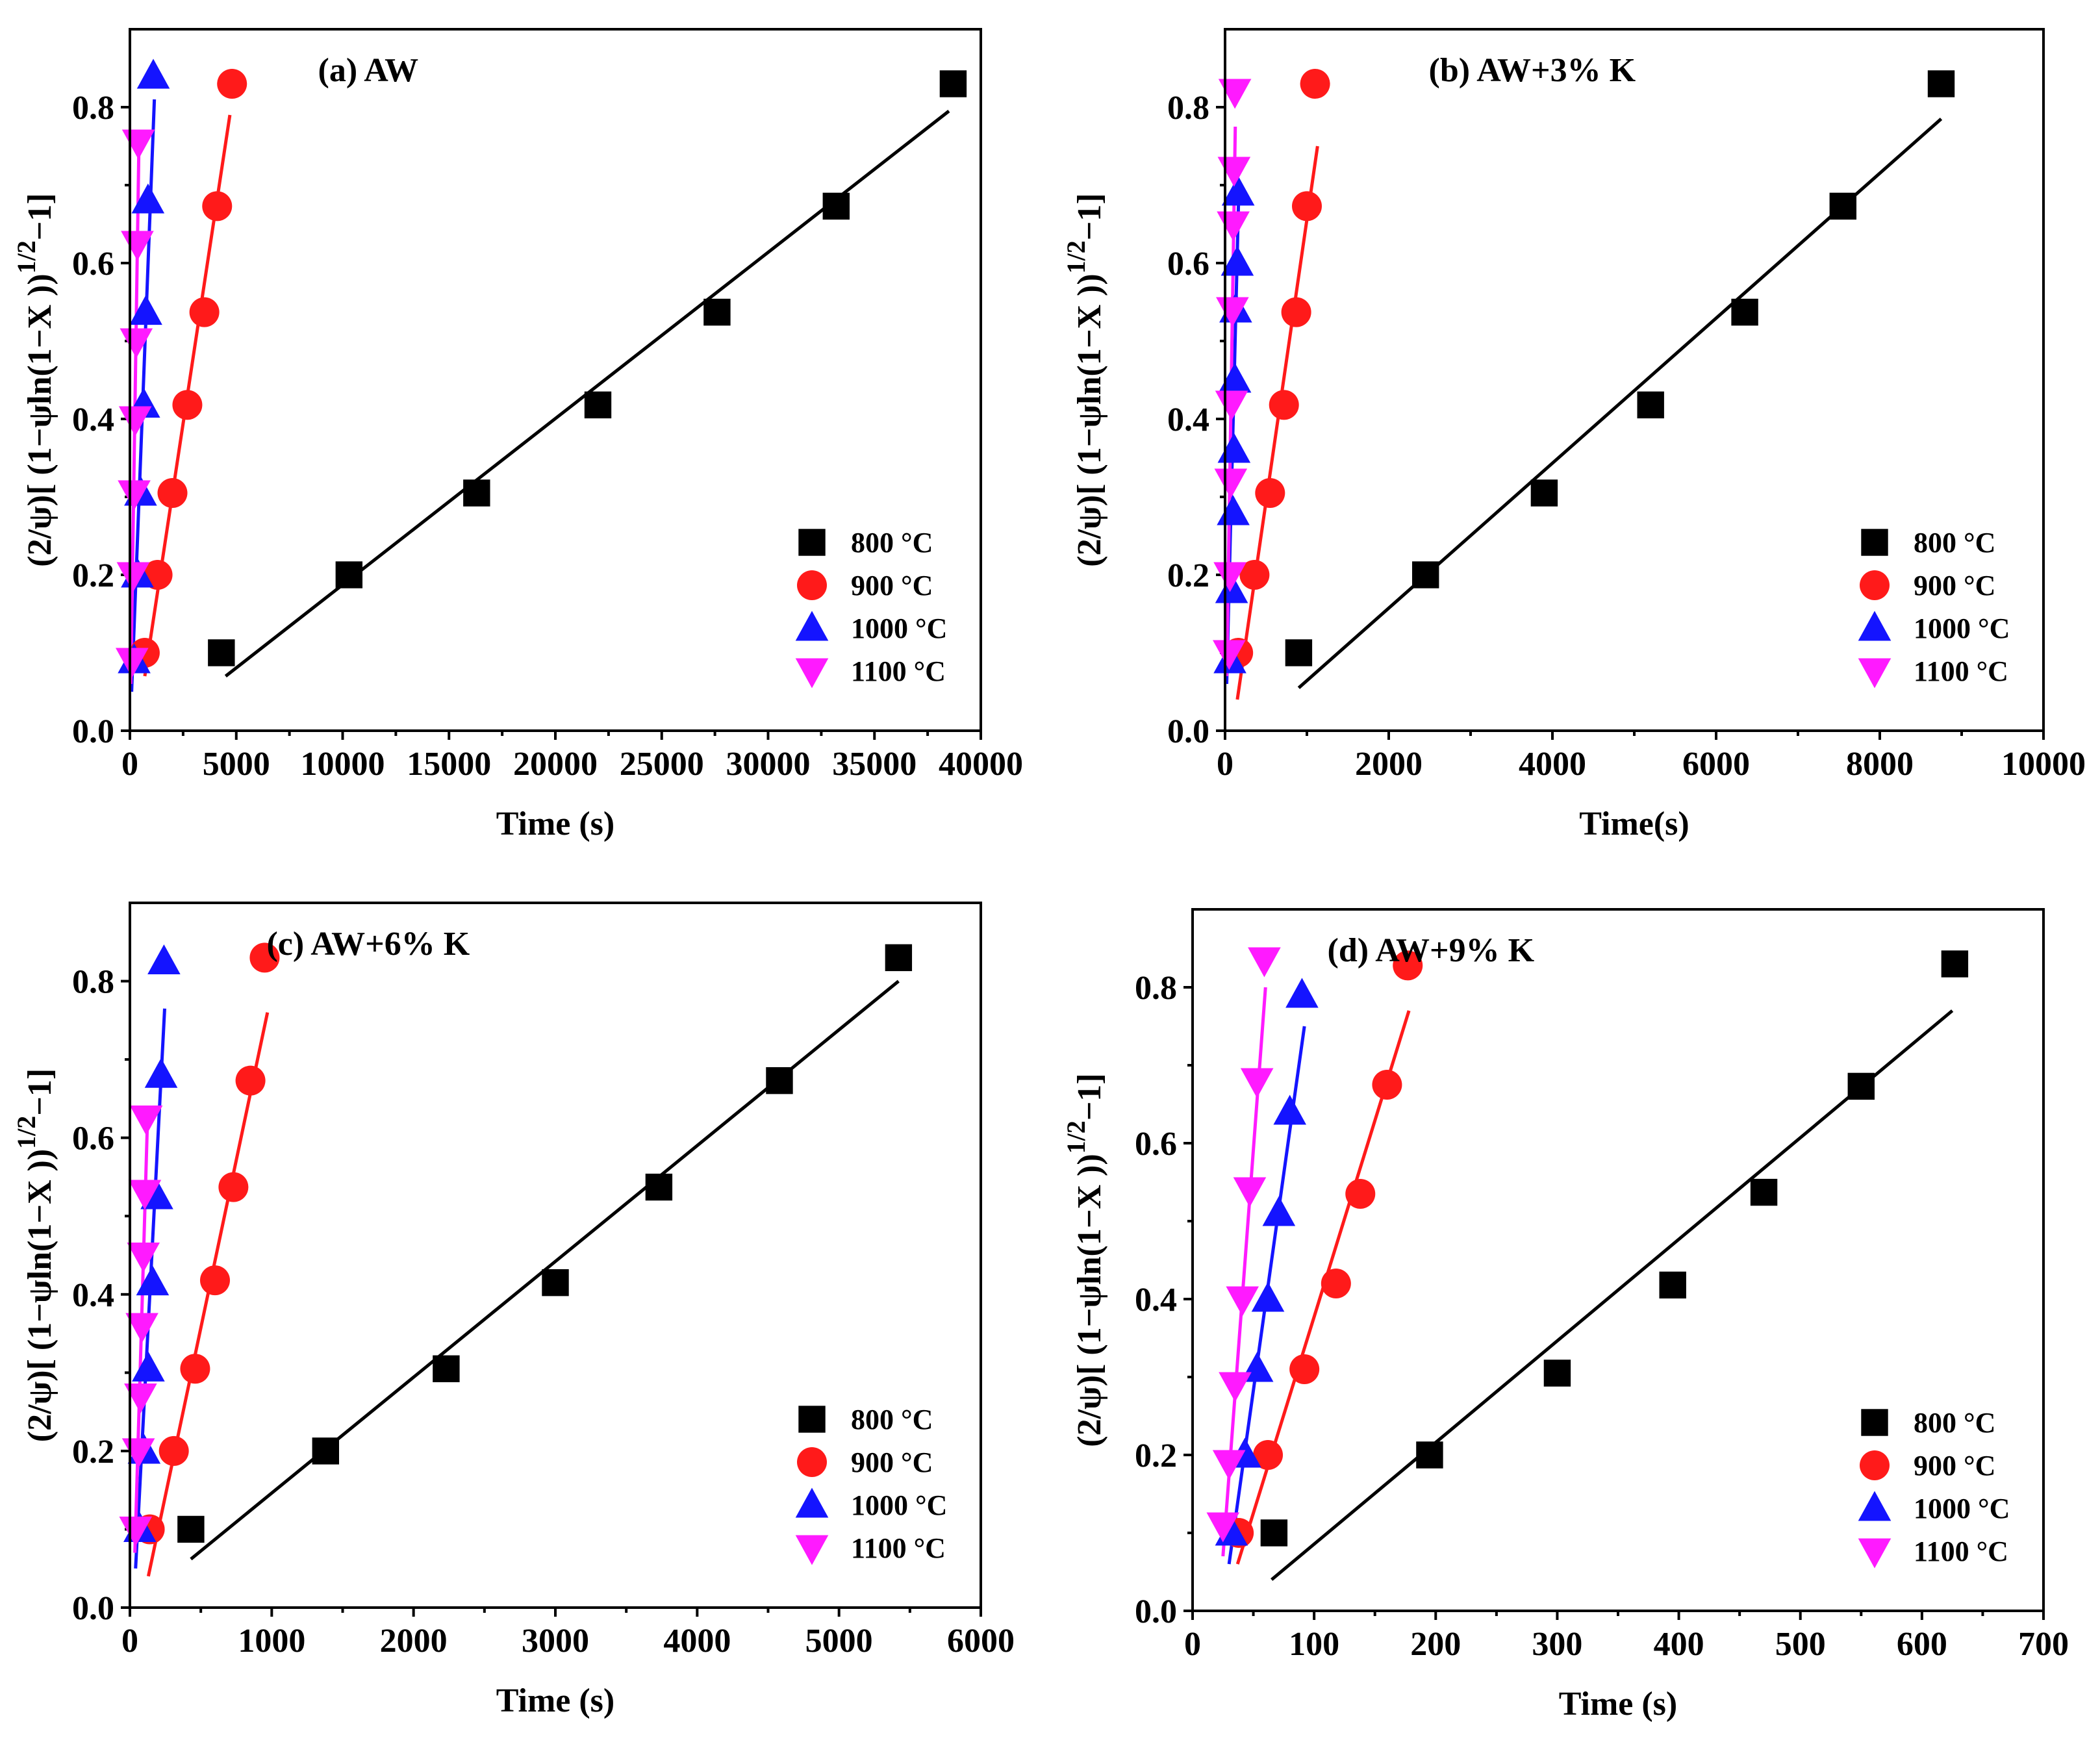 The width and height of the screenshot is (2100, 1744). Describe the element at coordinates (449, 764) in the screenshot. I see `x-tick-label: 15000` at that location.